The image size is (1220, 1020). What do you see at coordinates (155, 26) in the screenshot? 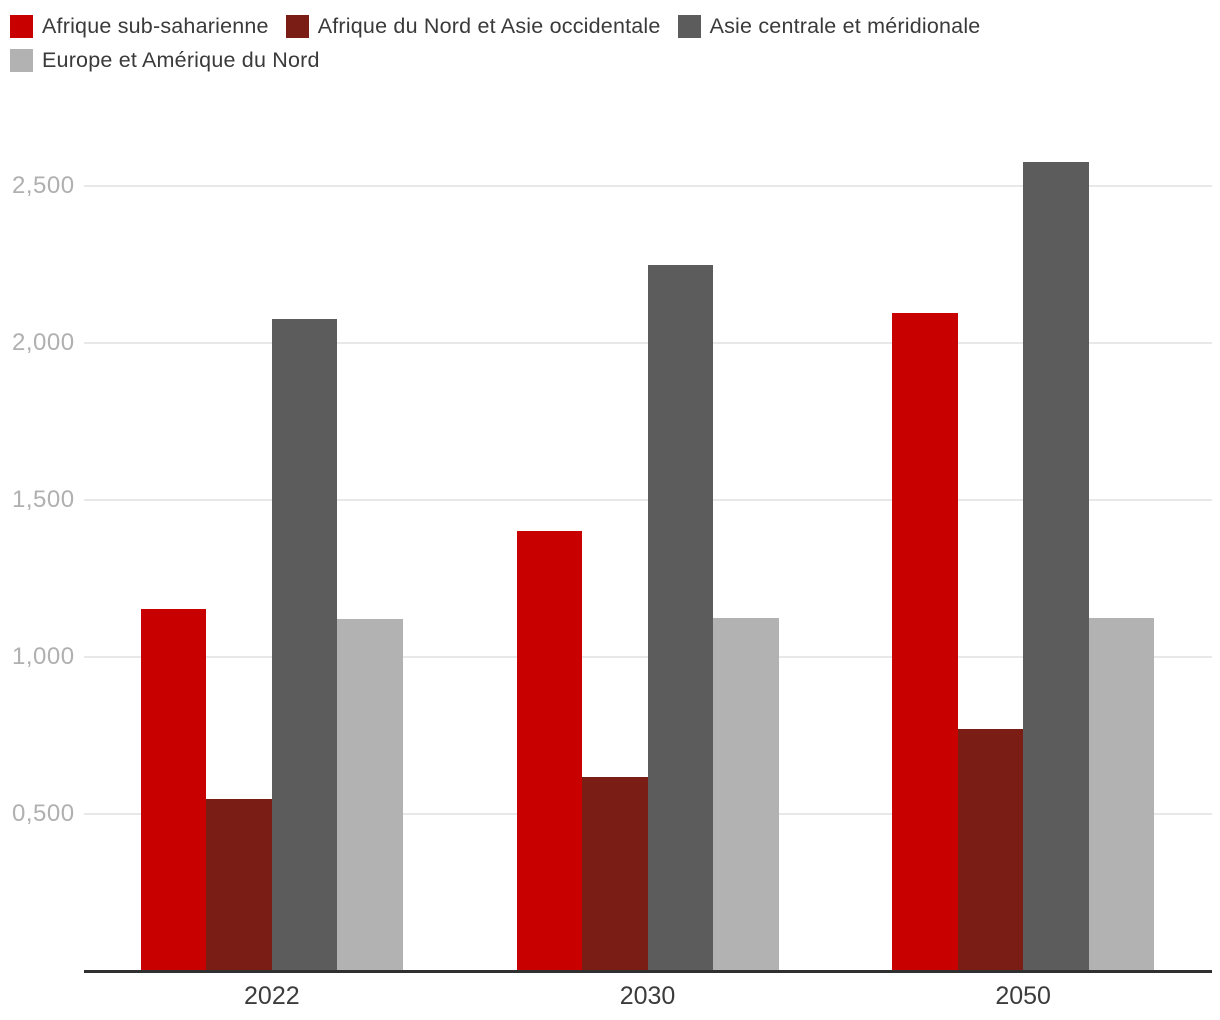
I see `legend-label: Afrique sub-saharienne` at bounding box center [155, 26].